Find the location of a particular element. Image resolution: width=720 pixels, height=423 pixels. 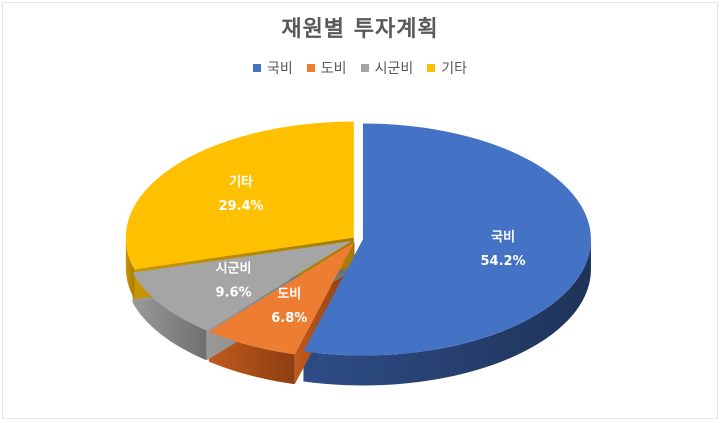

pie-side-city is located at coordinates (169, 316).